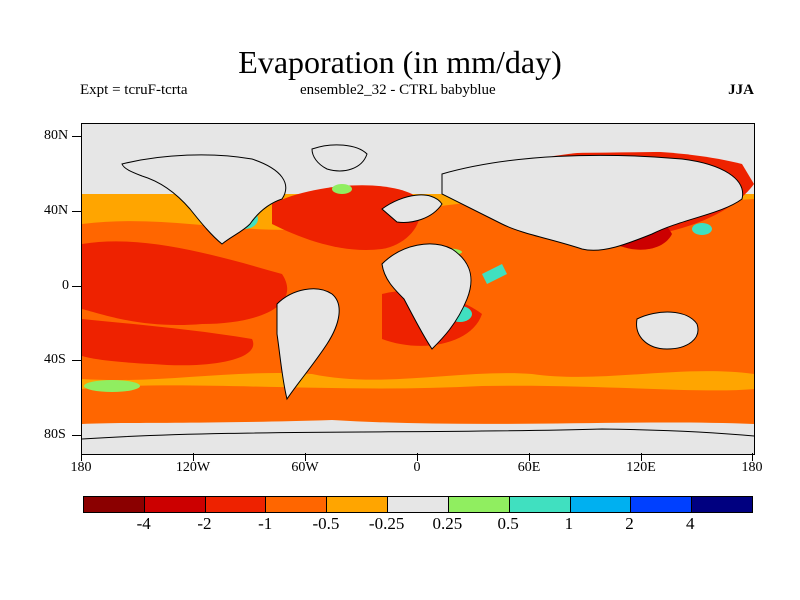  Describe the element at coordinates (508, 523) in the screenshot. I see `colorbar-label: 0.5` at that location.